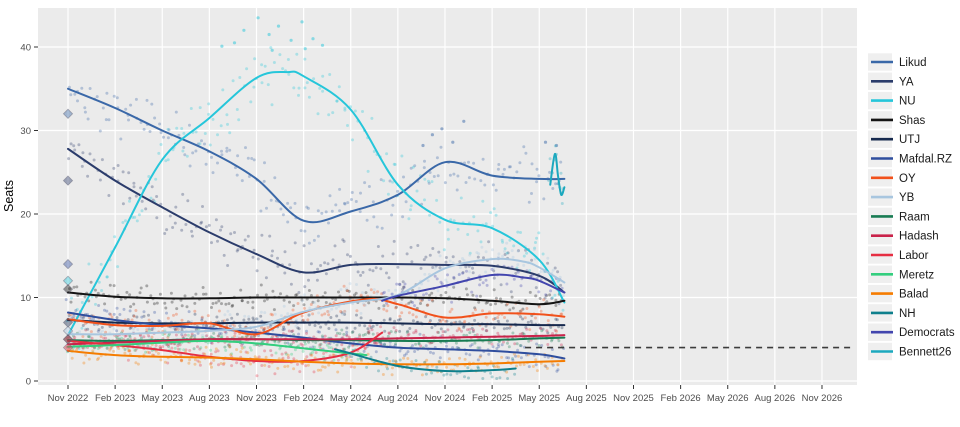 The height and width of the screenshot is (427, 960). What do you see at coordinates (25, 298) in the screenshot?
I see `y-tick-label: 10` at bounding box center [25, 298].